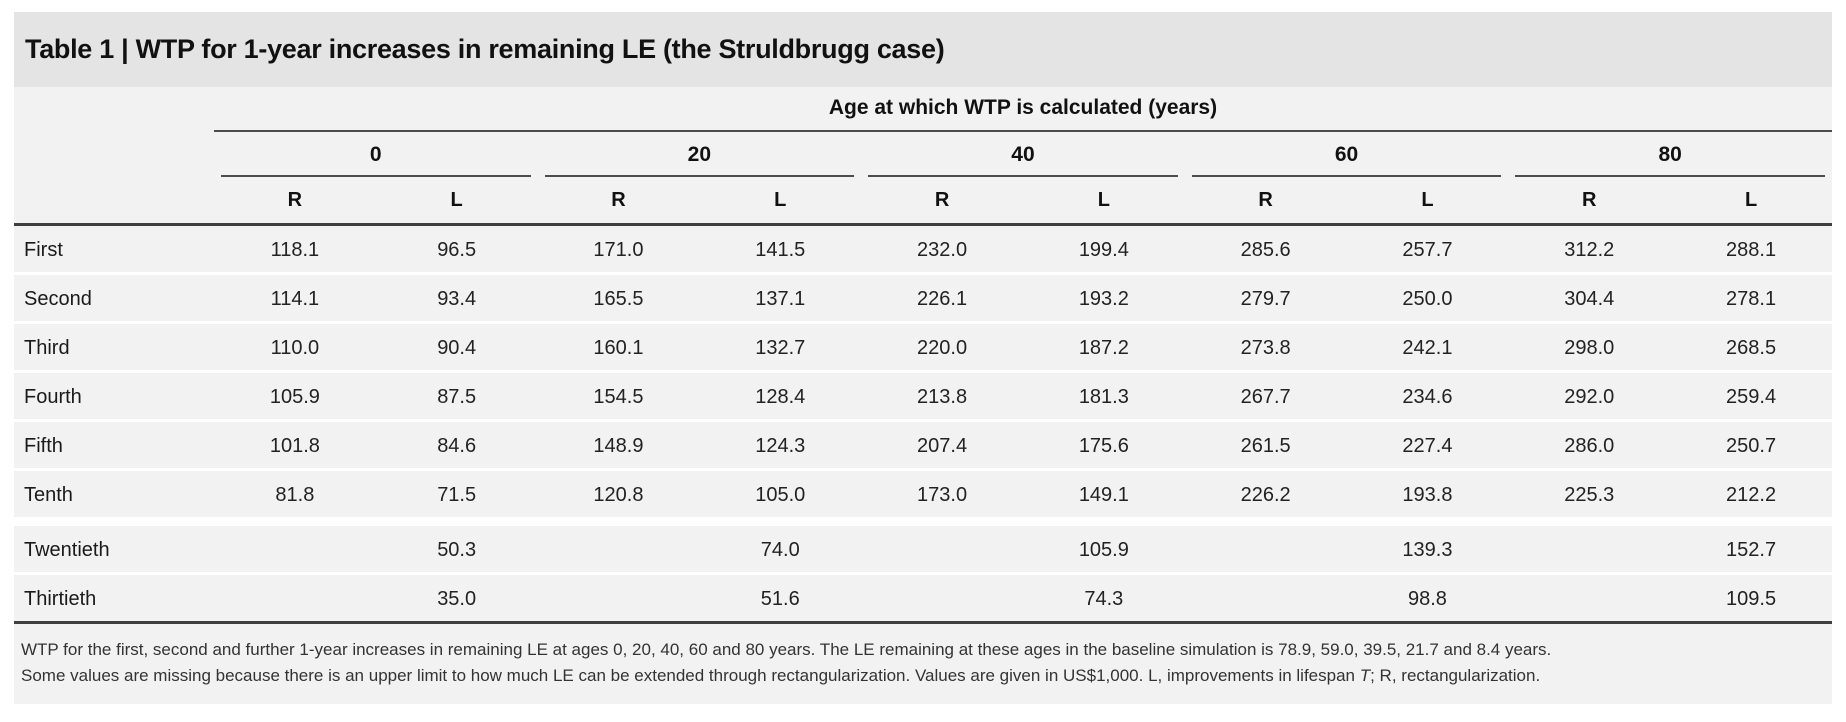  I want to click on value-cell: 288.1, so click(1751, 250).